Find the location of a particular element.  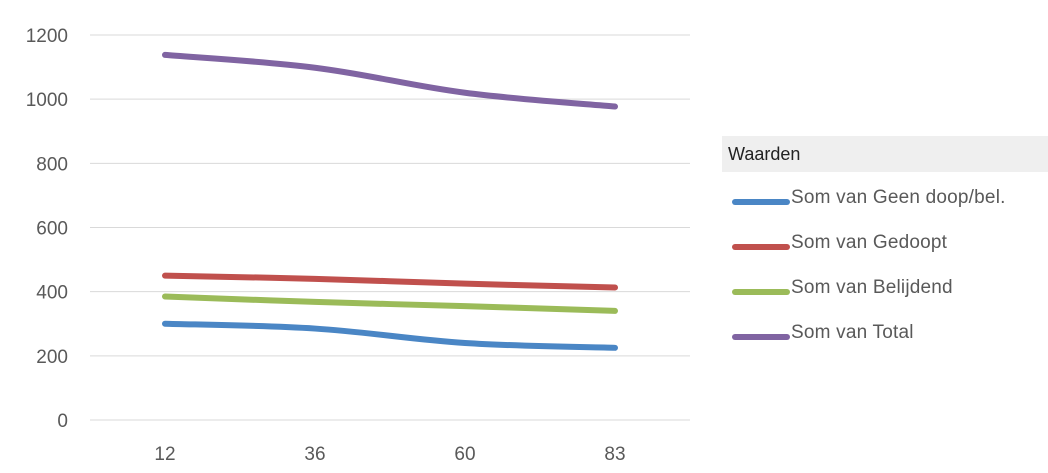

legend-label: Som van Total is located at coordinates (852, 332).